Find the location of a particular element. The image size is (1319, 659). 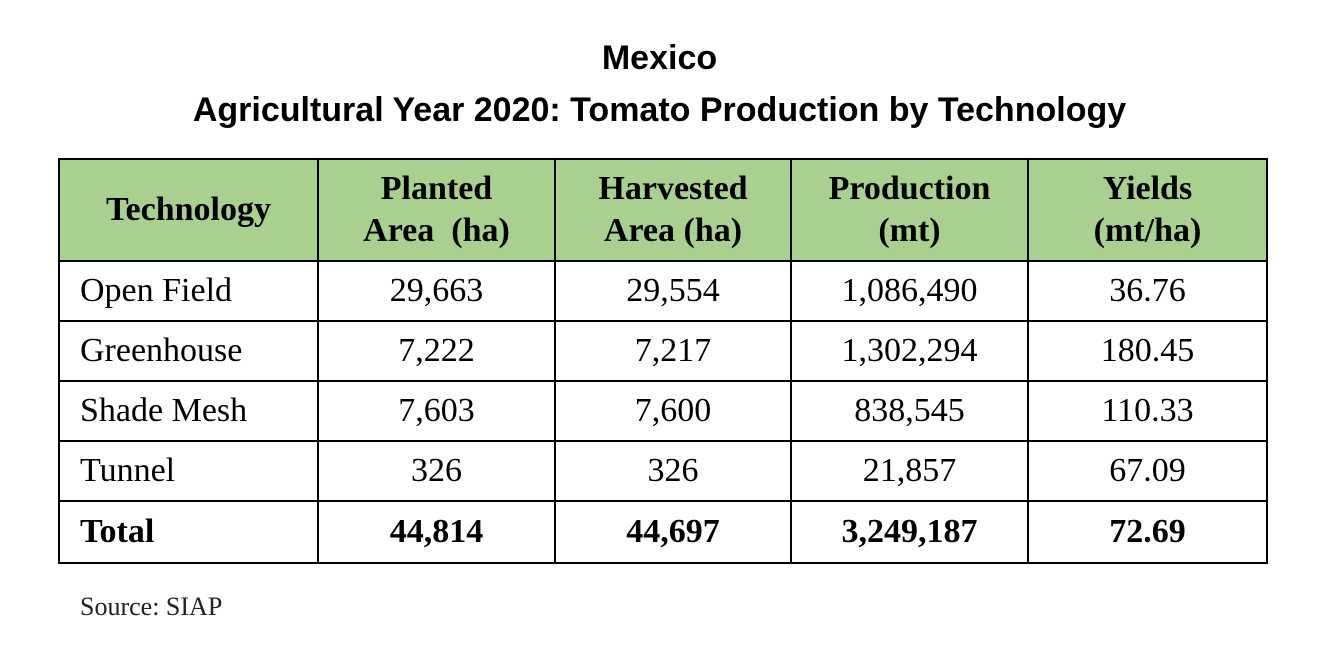

table-row-open-field: Open Field 29,663 29,554 1,086,490 36.76 is located at coordinates (663, 291).